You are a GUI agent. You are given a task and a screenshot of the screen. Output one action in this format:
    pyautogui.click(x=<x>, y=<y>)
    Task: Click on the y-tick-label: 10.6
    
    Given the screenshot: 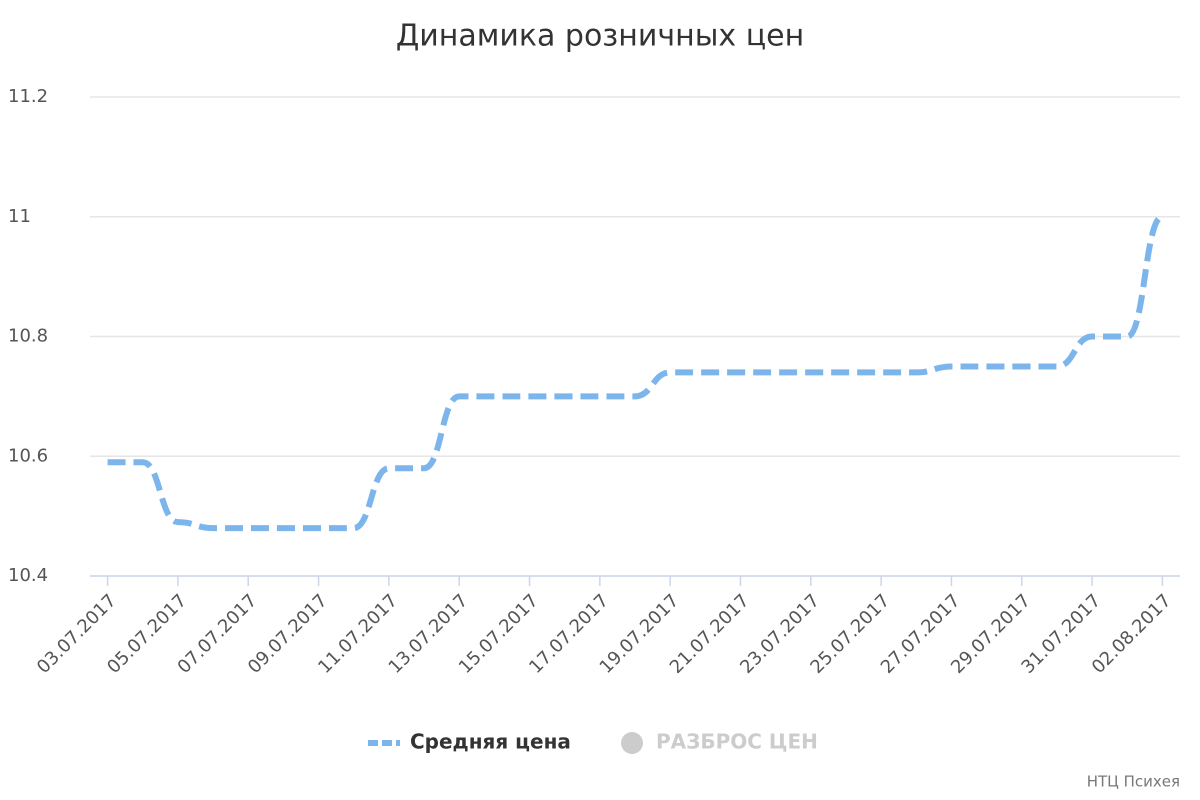 What is the action you would take?
    pyautogui.click(x=28, y=455)
    